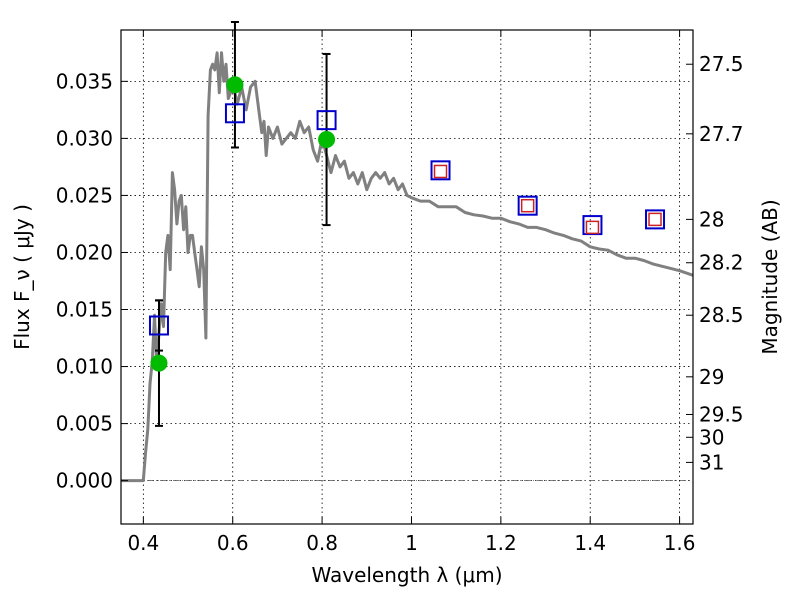 The height and width of the screenshot is (600, 800). Describe the element at coordinates (92, 281) in the screenshot. I see `y-axis-ticks: 0.000 0.005 0.010 0.015 0.020 0.025 0.030 0.035` at that location.